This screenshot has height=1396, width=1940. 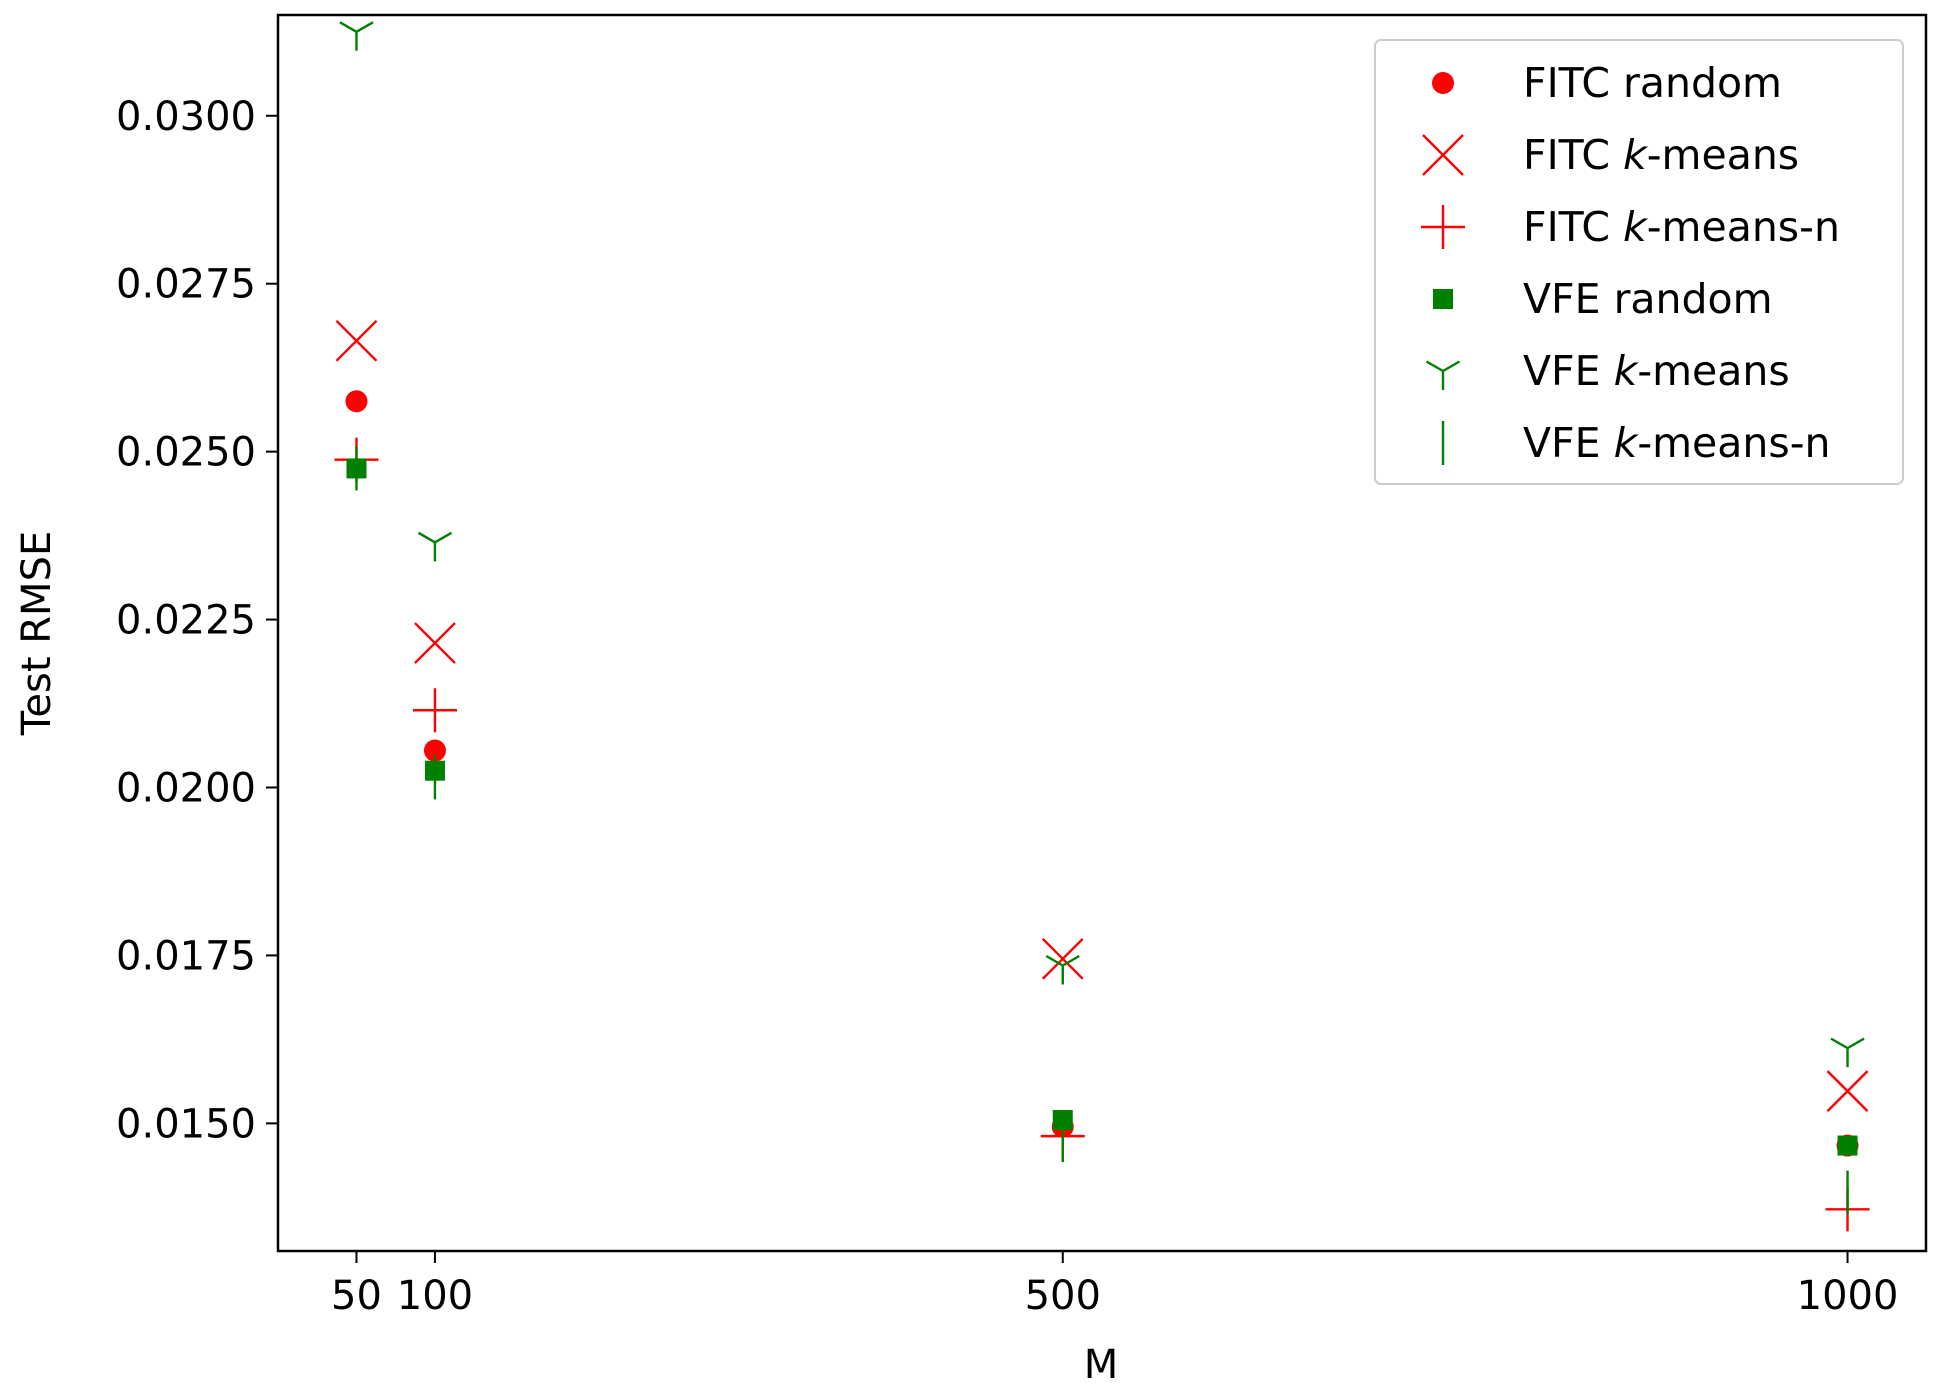 I want to click on legend-label: VFE random, so click(x=1648, y=299).